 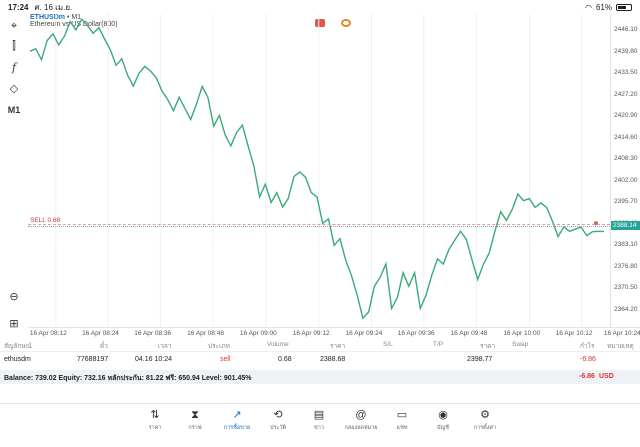 What do you see at coordinates (480, 359) in the screenshot?
I see `row-current-price: 2398.77` at bounding box center [480, 359].